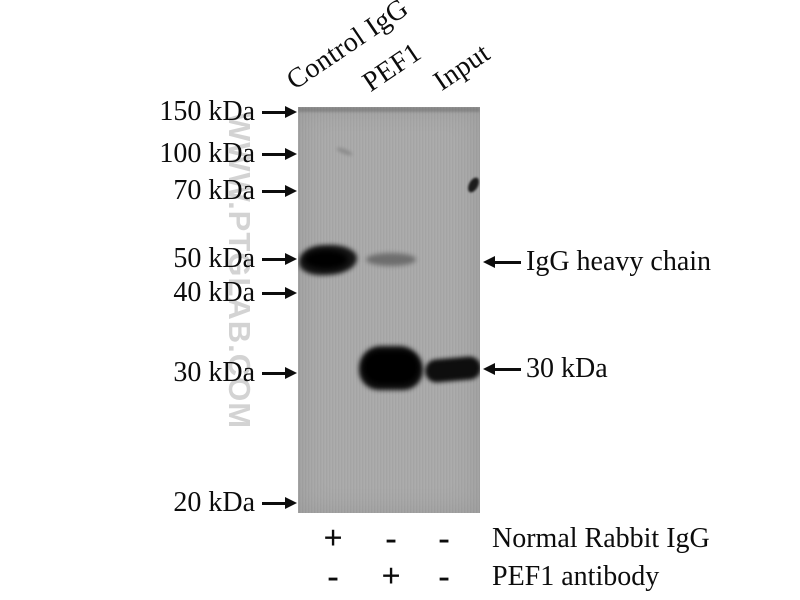 The image size is (800, 600). Describe the element at coordinates (148, 112) in the screenshot. I see `marker-150kda: 150 kDa` at that location.